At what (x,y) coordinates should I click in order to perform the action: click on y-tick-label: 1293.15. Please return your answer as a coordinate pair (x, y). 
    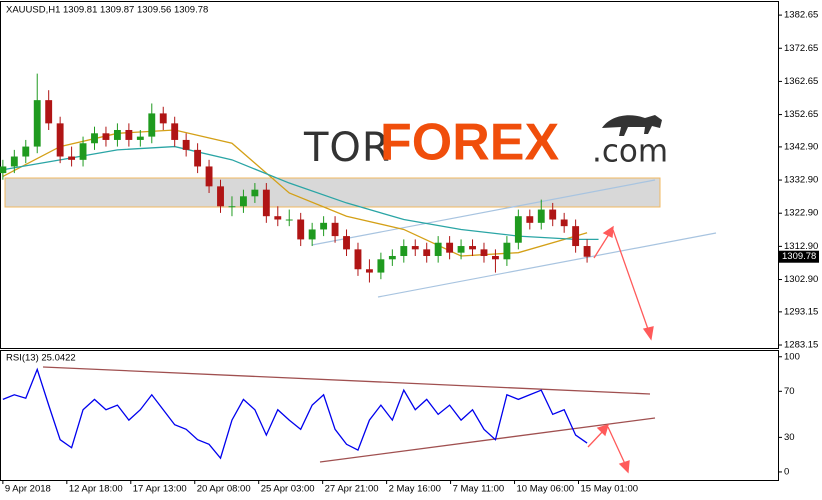
    Looking at the image, I should click on (801, 311).